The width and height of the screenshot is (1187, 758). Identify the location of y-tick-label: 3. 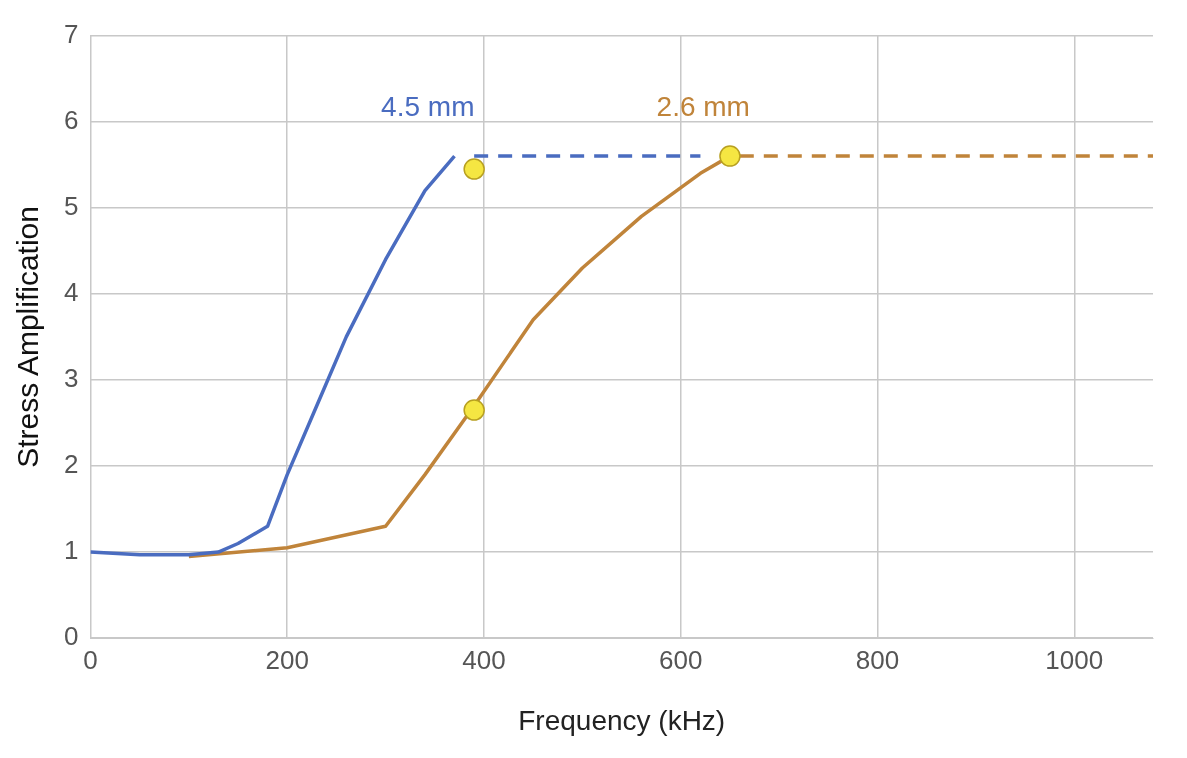
(71, 378).